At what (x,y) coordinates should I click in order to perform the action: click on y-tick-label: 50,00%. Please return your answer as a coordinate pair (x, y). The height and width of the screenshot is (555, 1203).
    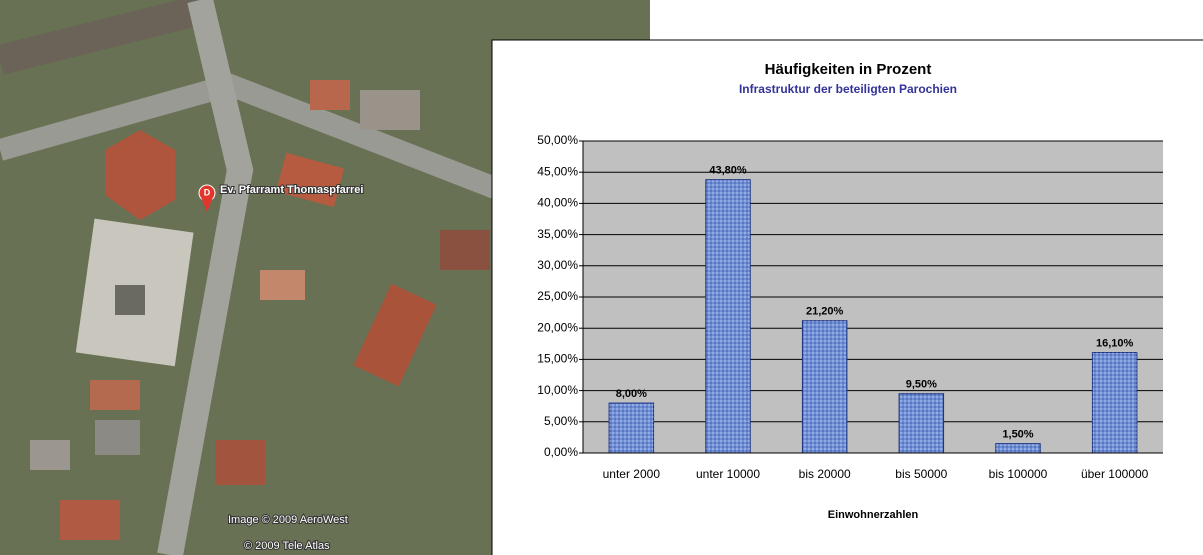
    Looking at the image, I should click on (557, 140).